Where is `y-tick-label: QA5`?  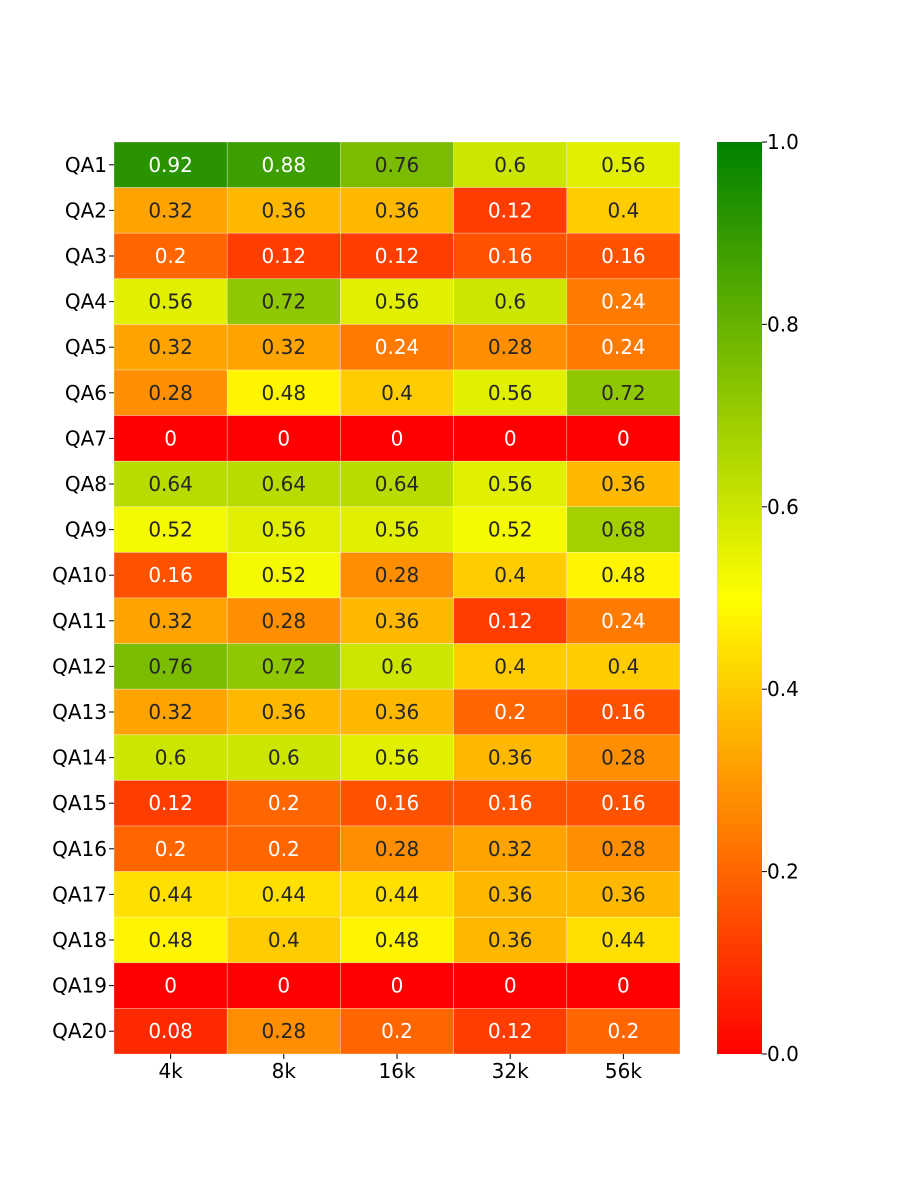
y-tick-label: QA5 is located at coordinates (86, 347).